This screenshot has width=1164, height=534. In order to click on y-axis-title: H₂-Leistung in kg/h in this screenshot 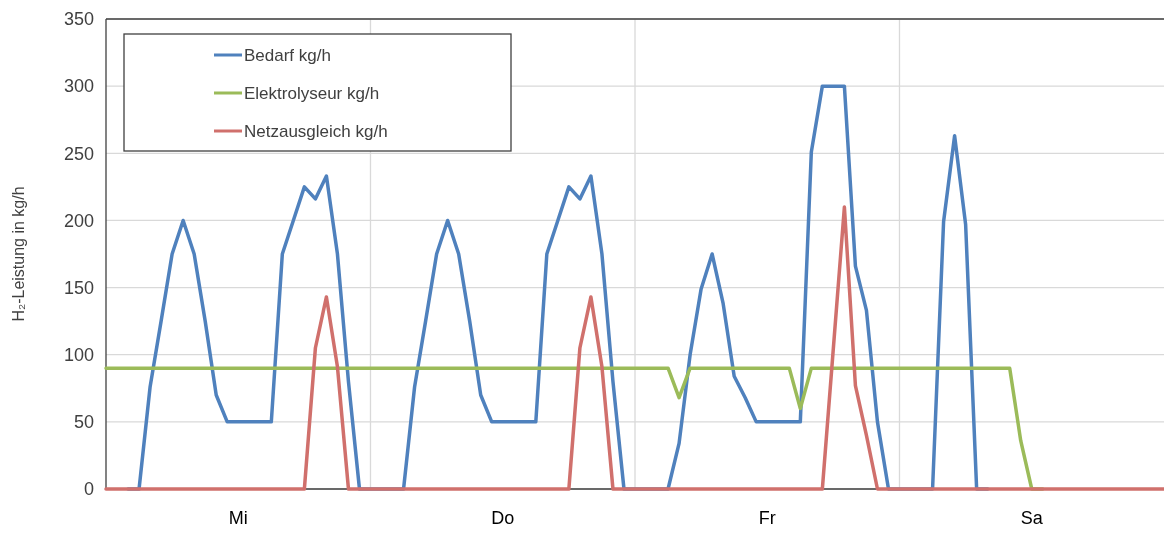, I will do `click(18, 254)`.